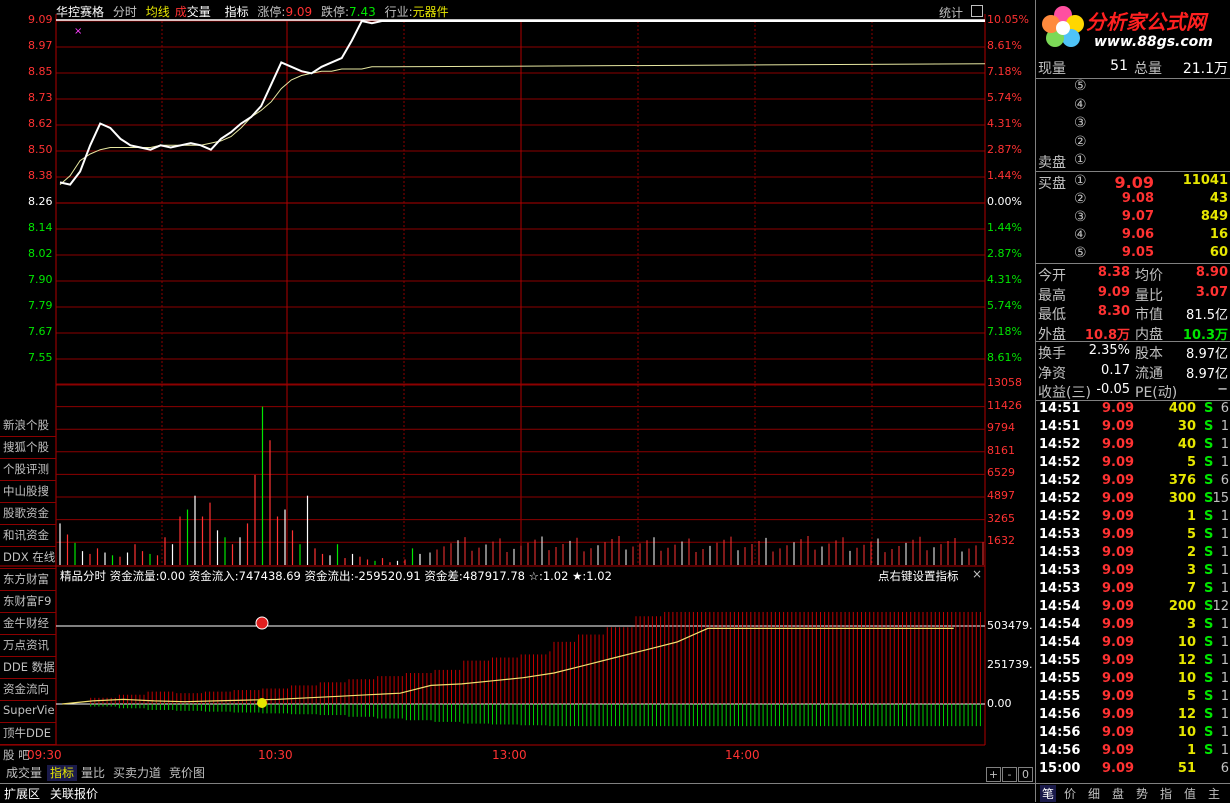 The image size is (1230, 803). I want to click on buy-label: 买盘, so click(1052, 184).